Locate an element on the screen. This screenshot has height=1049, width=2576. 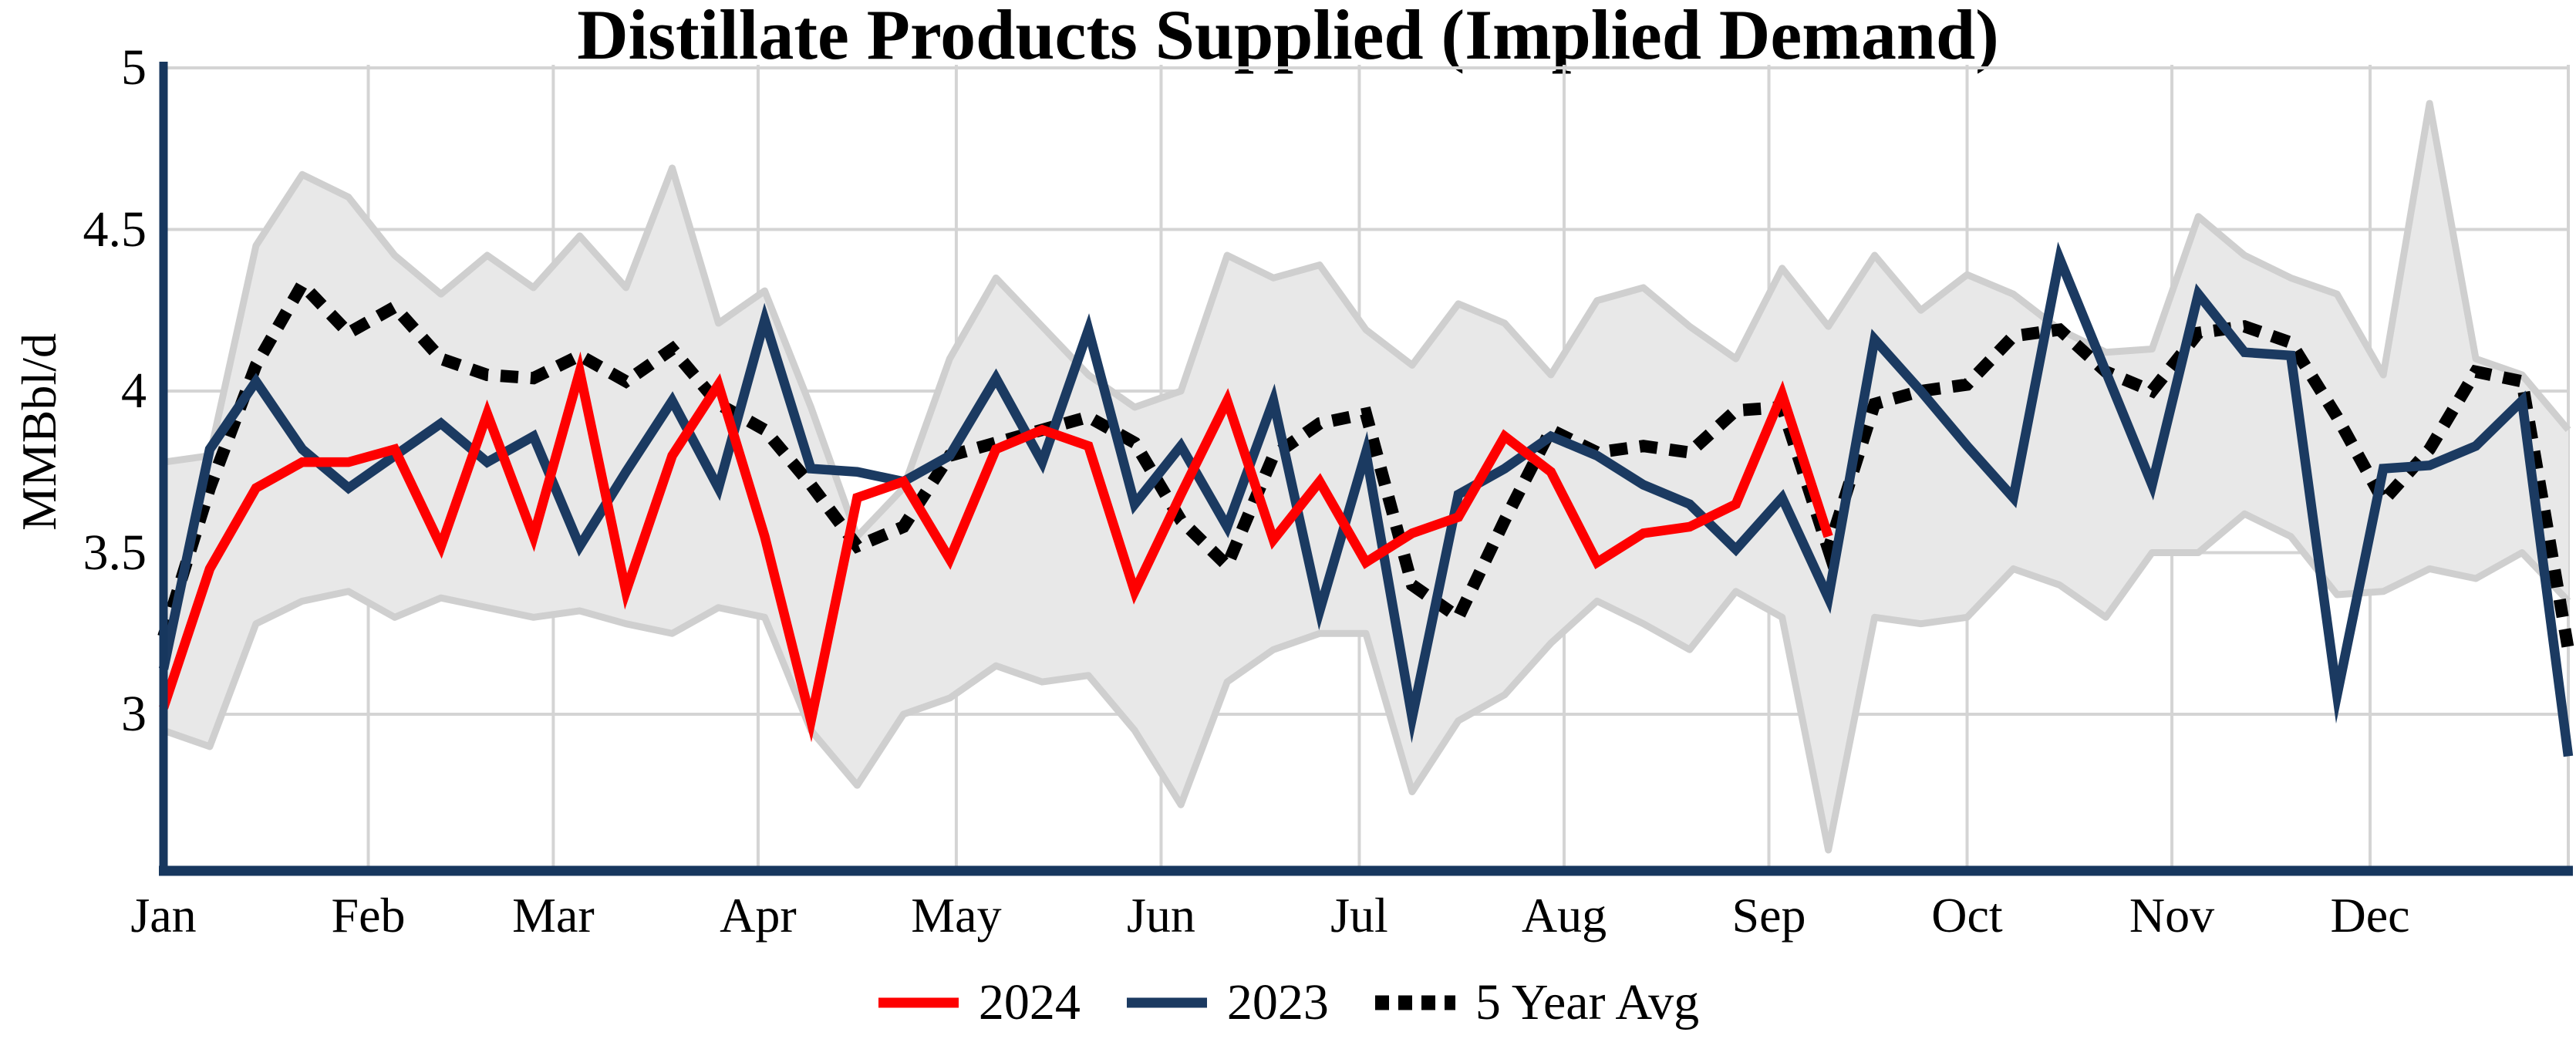
x-tick-label-Dec: Dec is located at coordinates (2370, 915).